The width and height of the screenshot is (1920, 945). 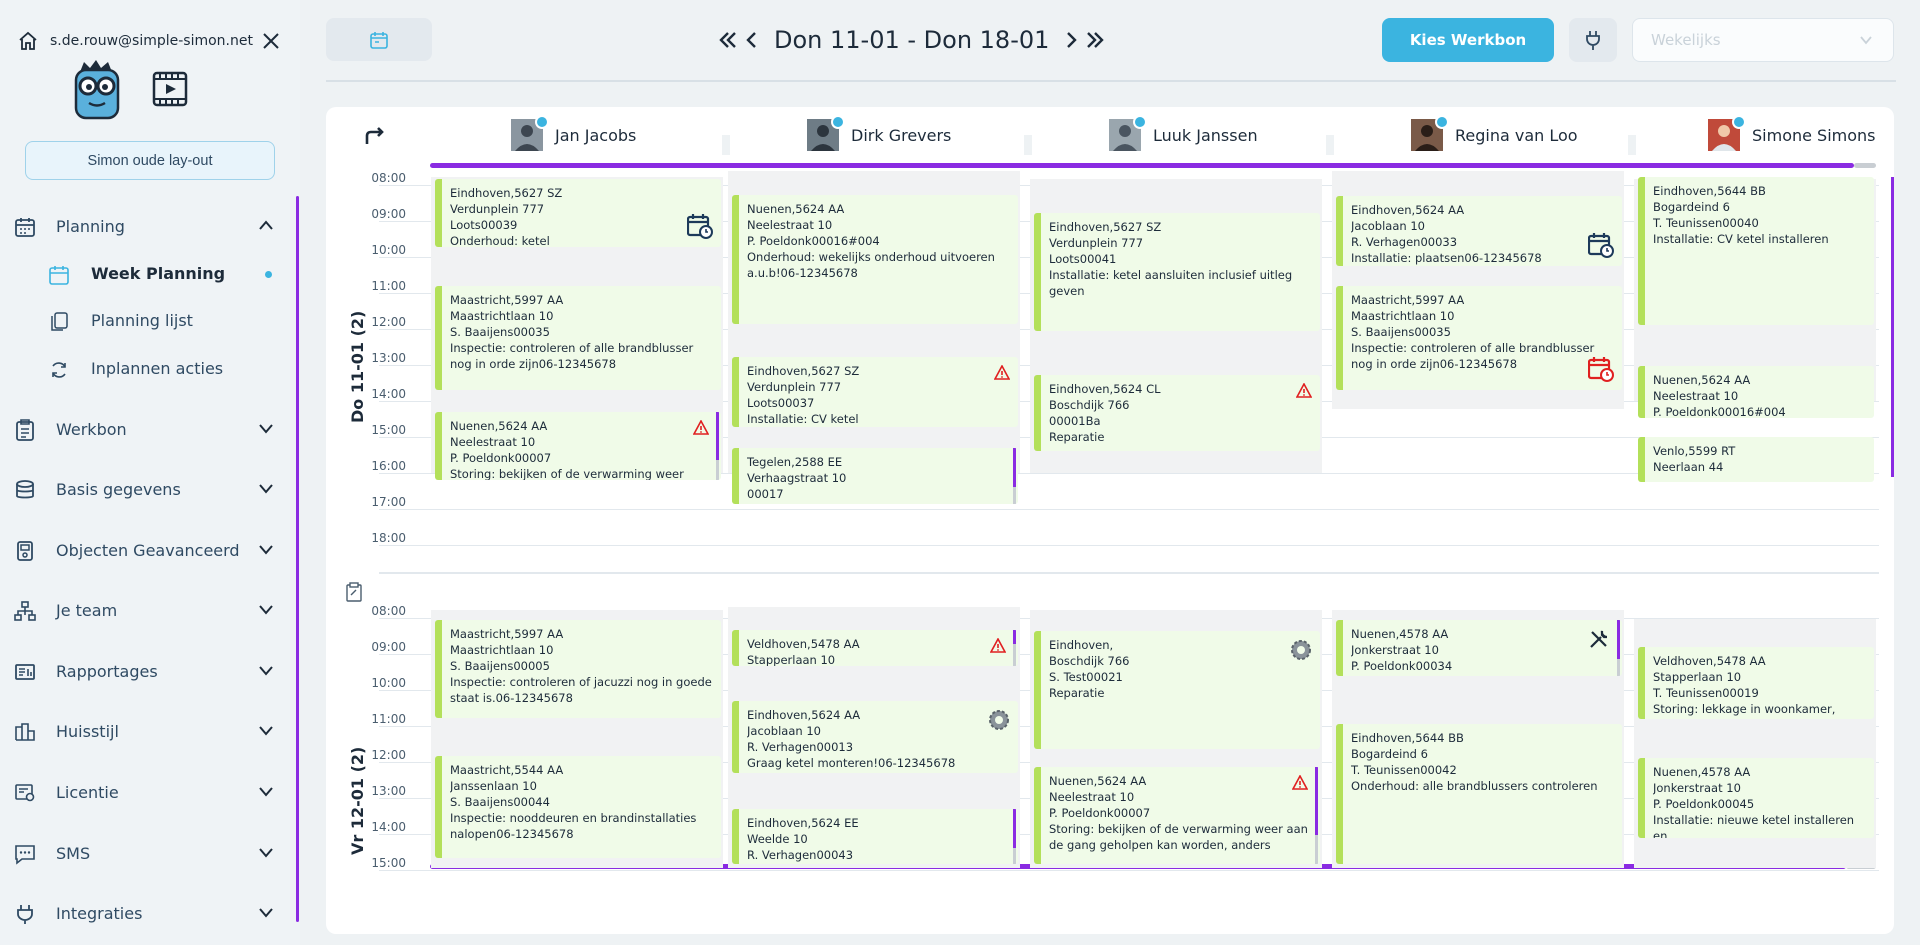 I want to click on sidebar-item-werkbon: Werkbon, so click(x=147, y=429).